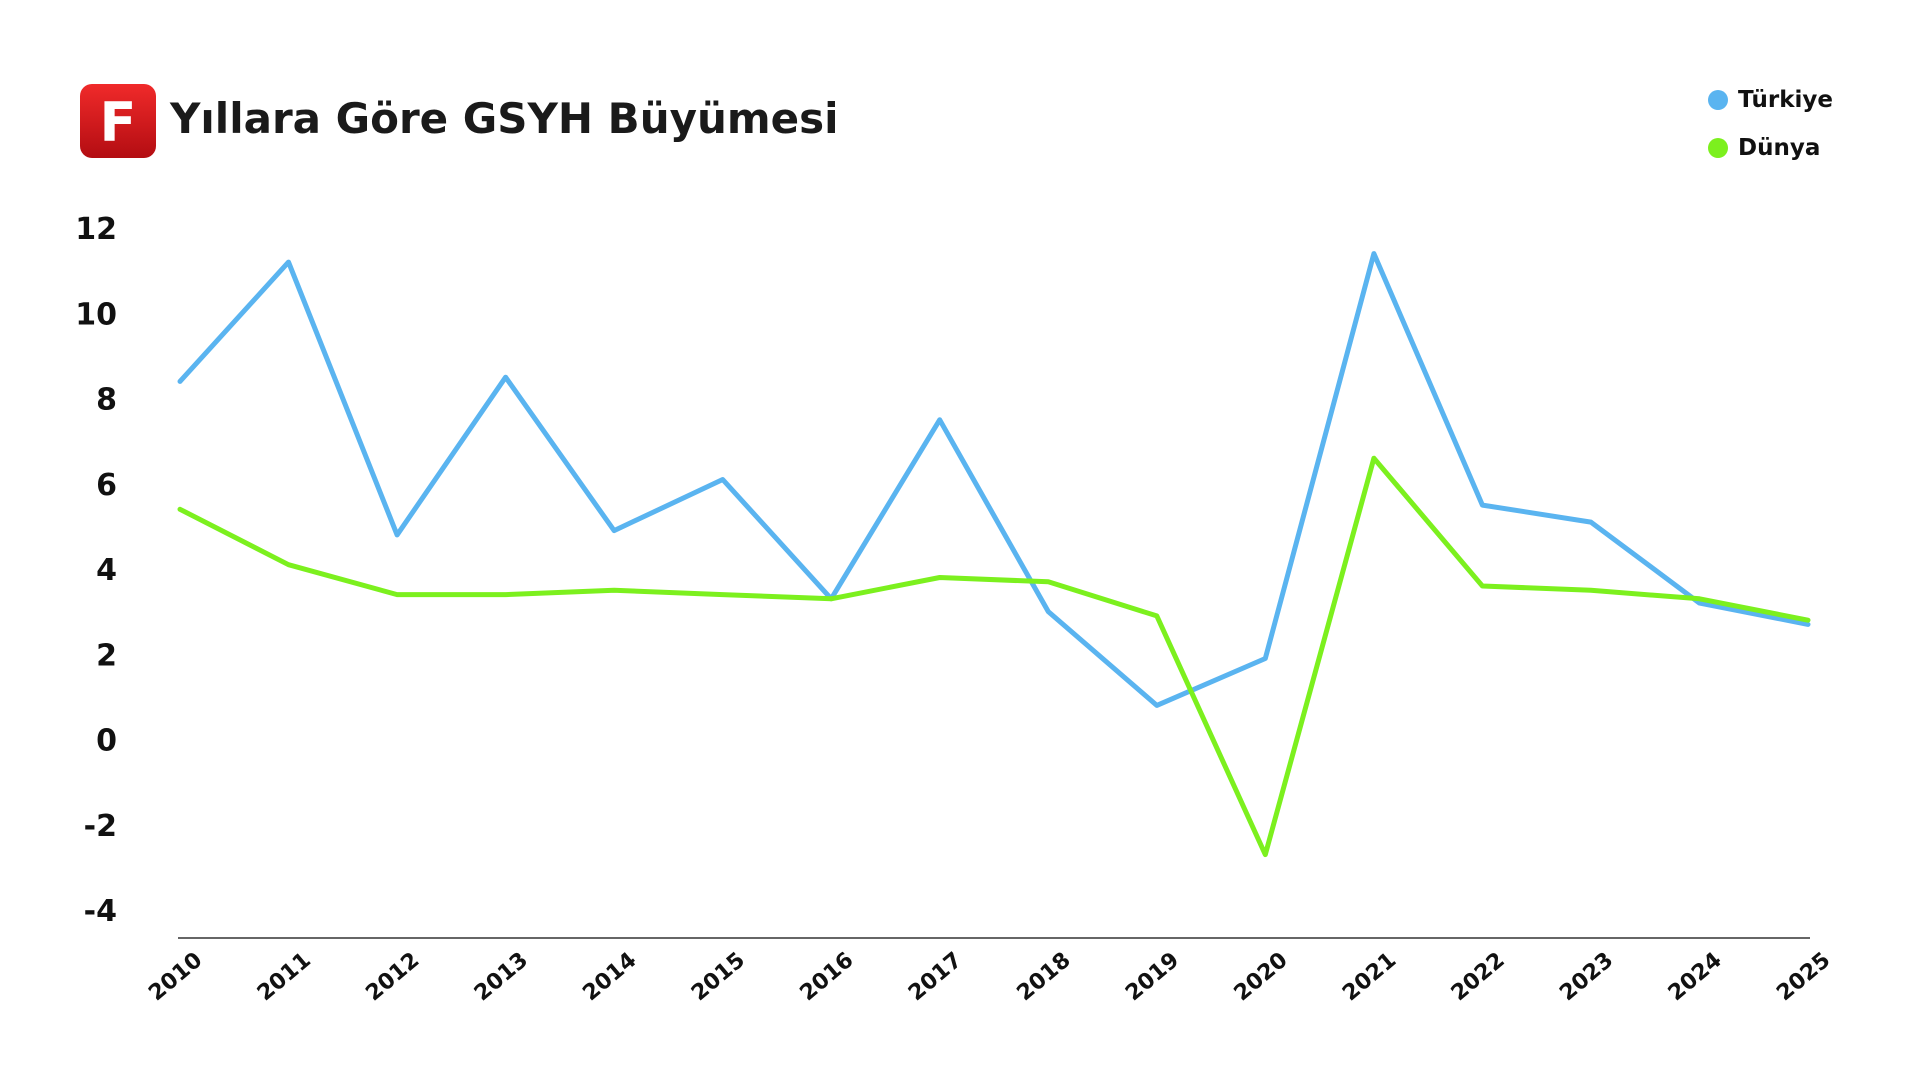 The width and height of the screenshot is (1920, 1080). I want to click on x-tick-label: 2015, so click(718, 977).